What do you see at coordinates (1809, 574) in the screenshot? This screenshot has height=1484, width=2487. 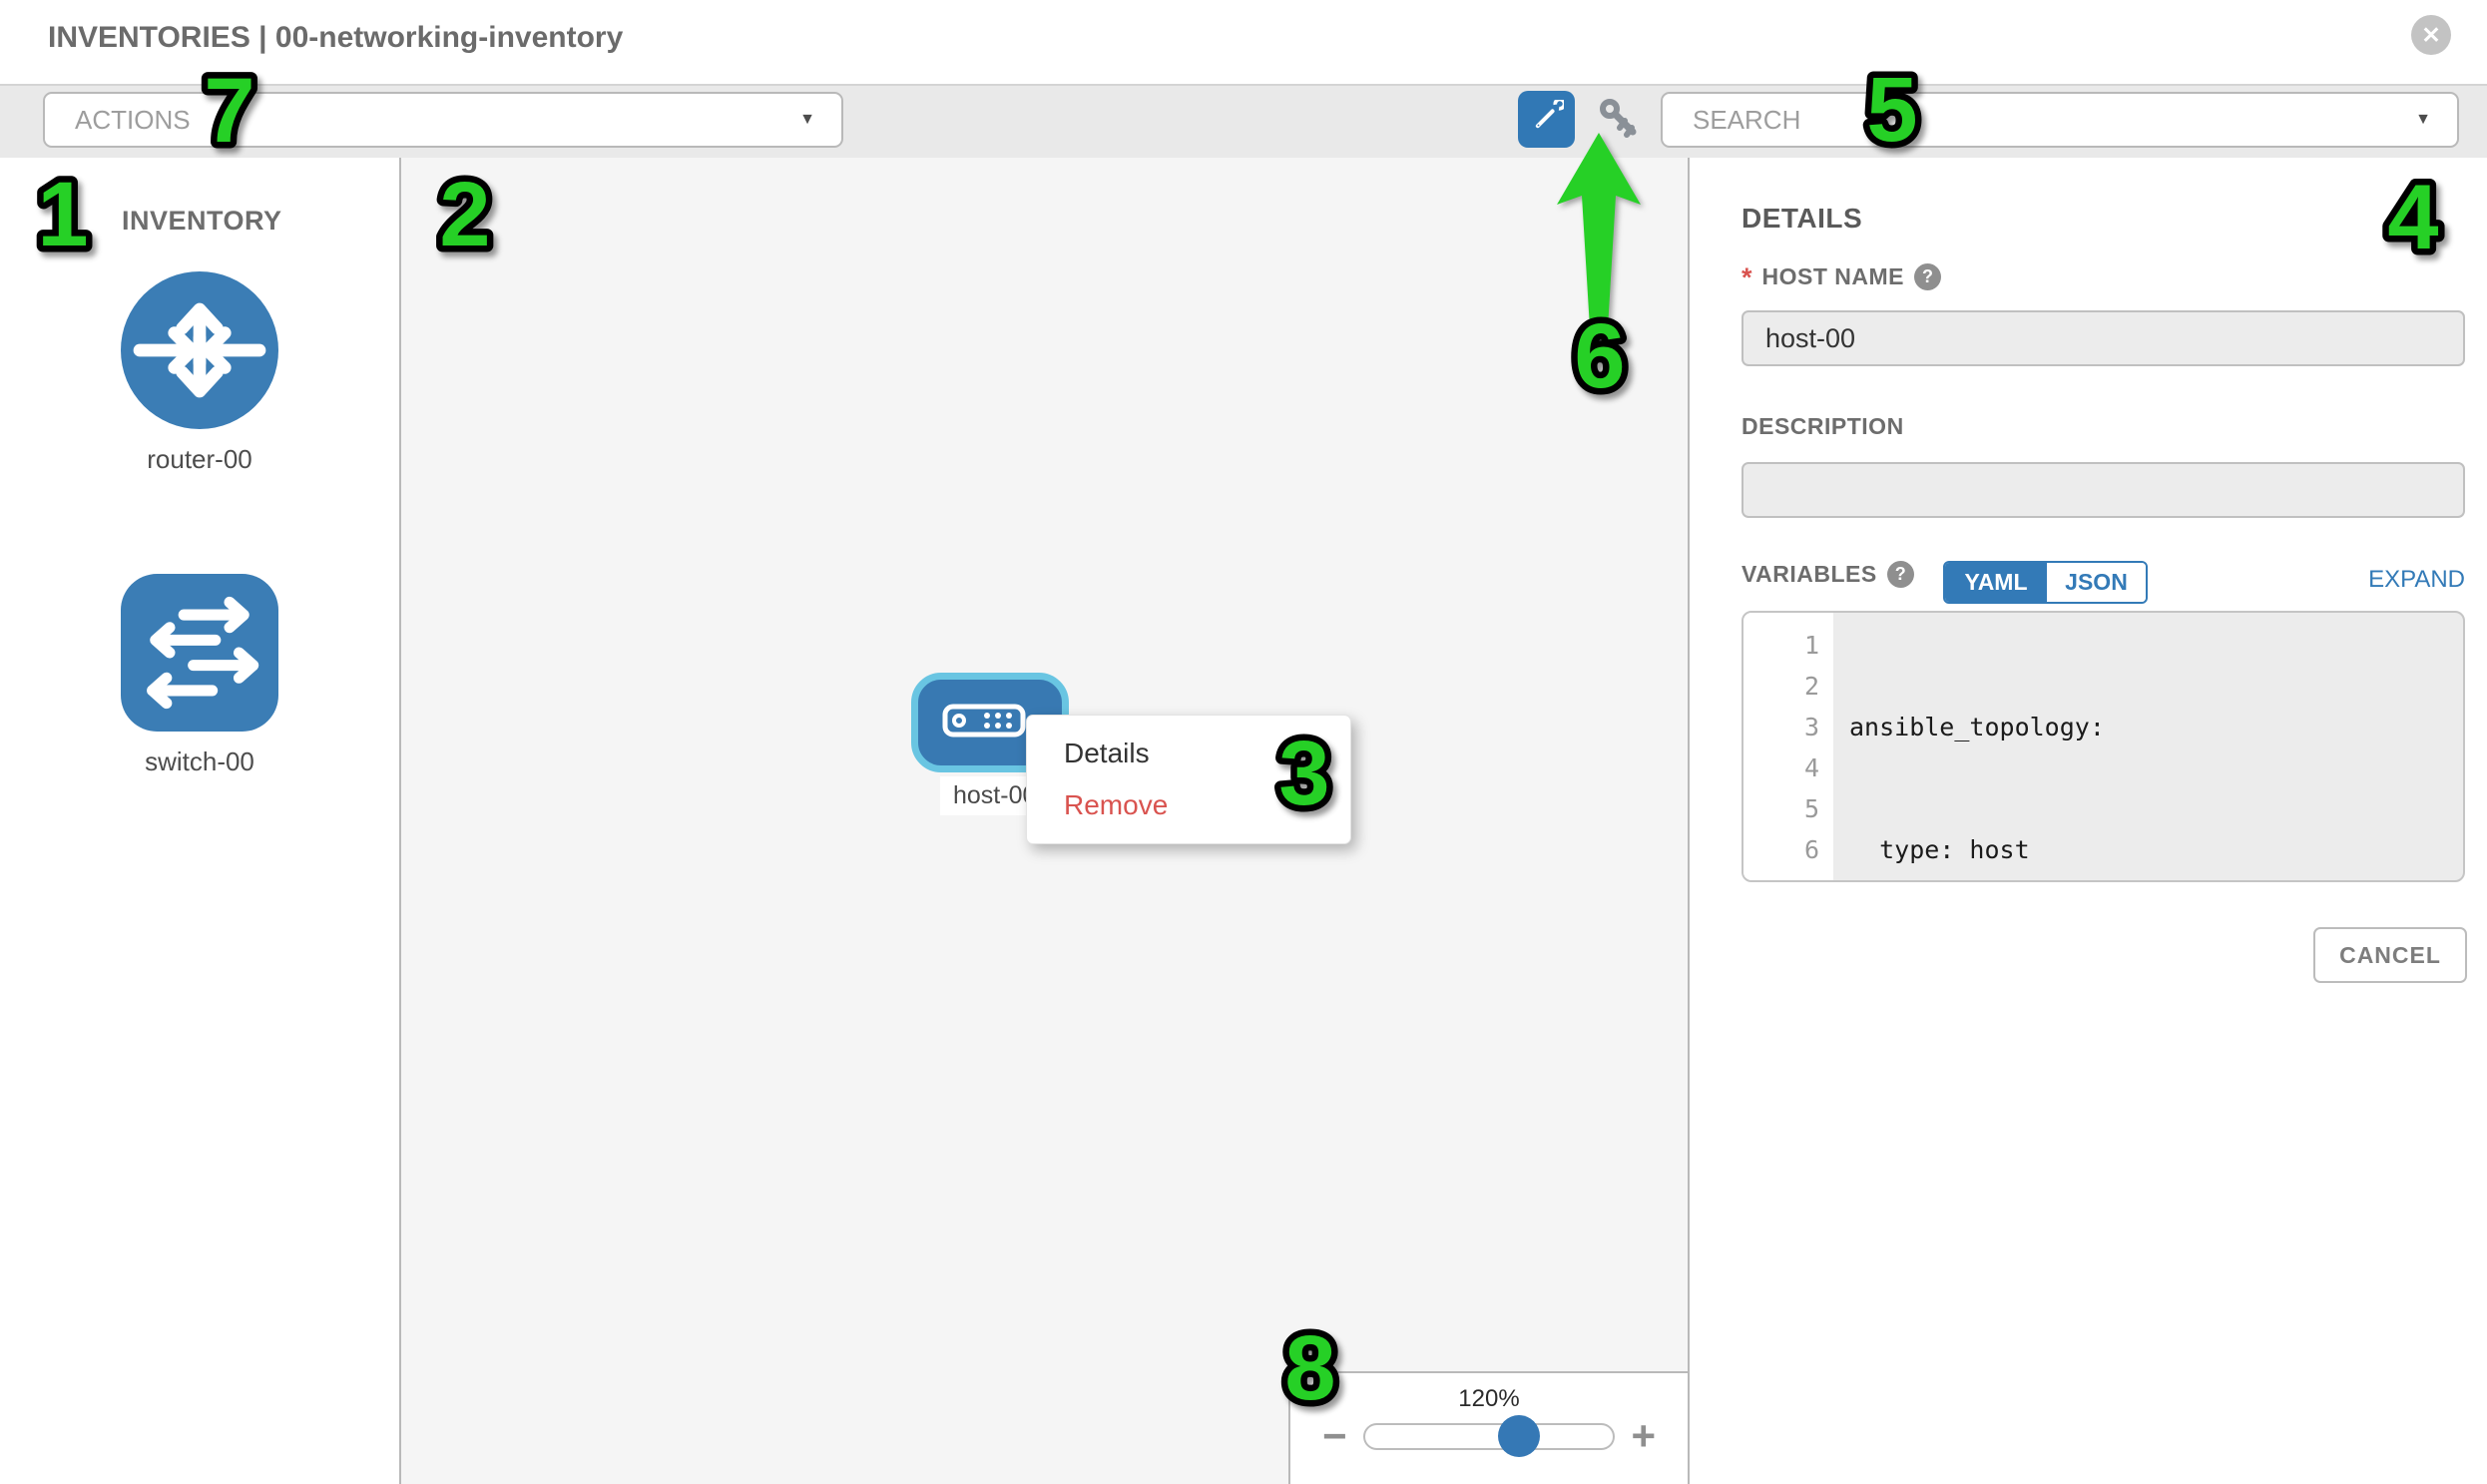 I see `variables-label: VARIABLES` at bounding box center [1809, 574].